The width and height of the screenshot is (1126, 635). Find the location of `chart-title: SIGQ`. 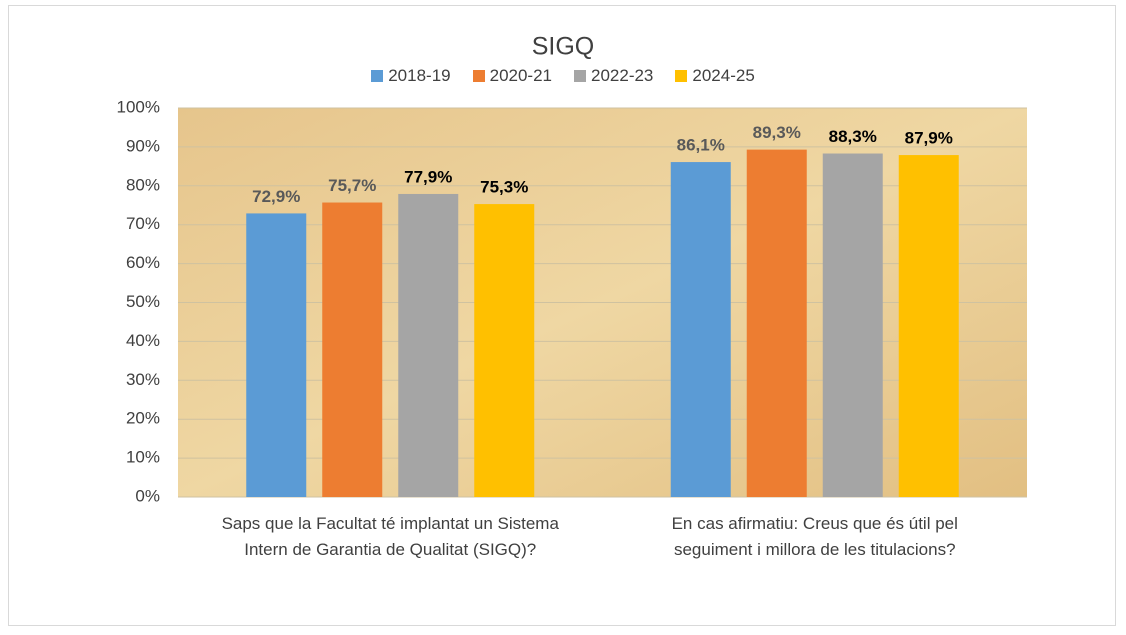

chart-title: SIGQ is located at coordinates (563, 47).